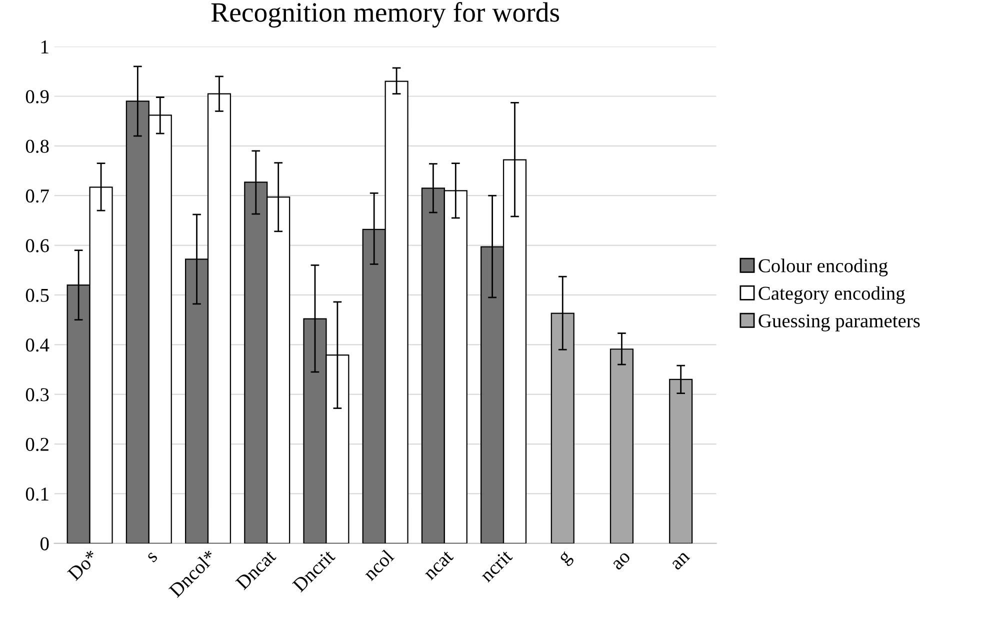 The height and width of the screenshot is (621, 988). What do you see at coordinates (680, 561) in the screenshot?
I see `x-tick-label: an` at bounding box center [680, 561].